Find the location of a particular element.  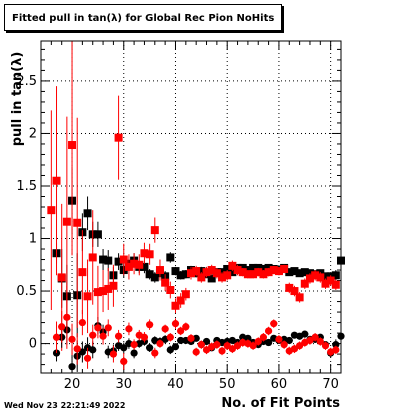

x-tick-label: 70 is located at coordinates (330, 384).